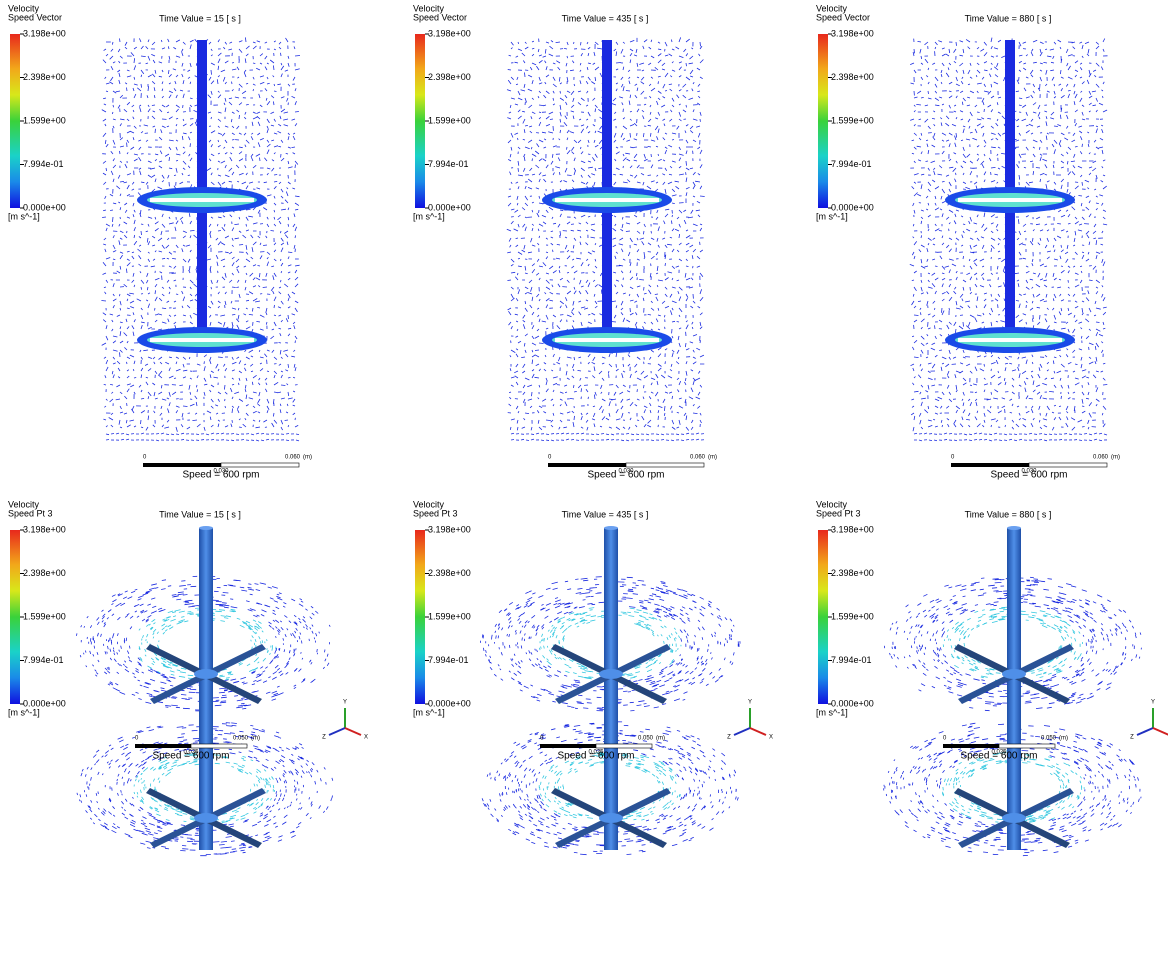 This screenshot has height=955, width=1168. Describe the element at coordinates (771, 738) in the screenshot. I see `axis-label: X` at that location.